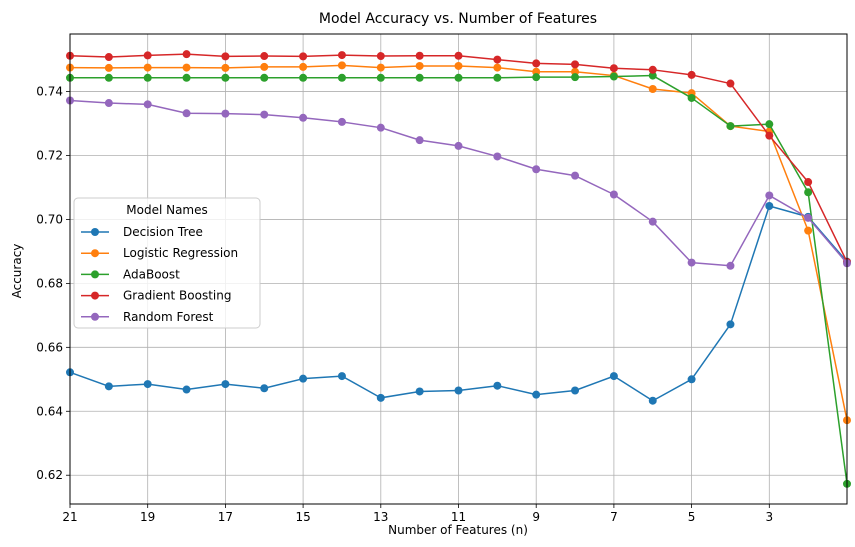  Describe the element at coordinates (147, 517) in the screenshot. I see `x-tick-label: 19` at that location.